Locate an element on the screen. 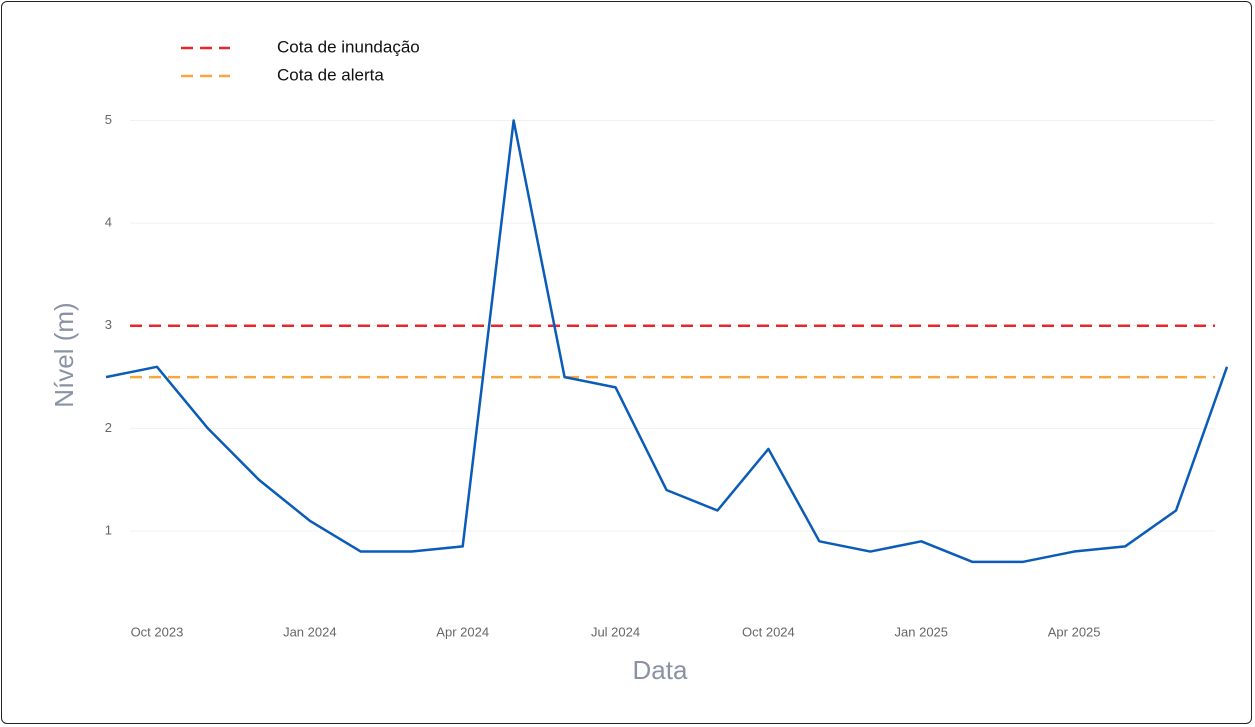 This screenshot has width=1255, height=727. y-tick-label: 4 is located at coordinates (108, 222).